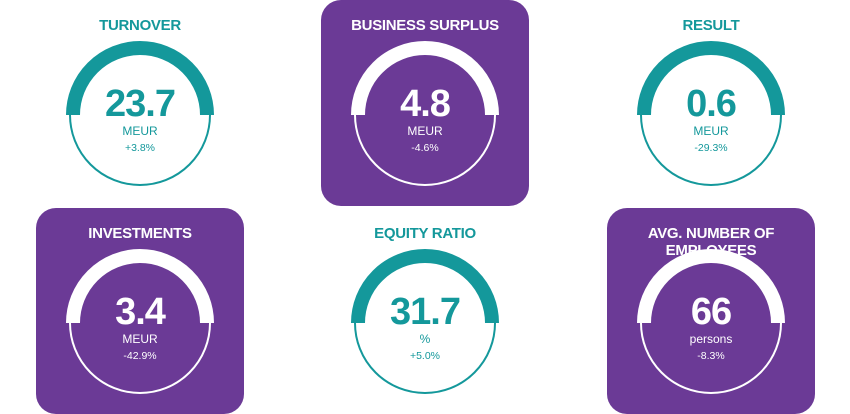 This screenshot has height=414, width=850. Describe the element at coordinates (425, 233) in the screenshot. I see `kpi-title: EQUITY RATIO` at that location.